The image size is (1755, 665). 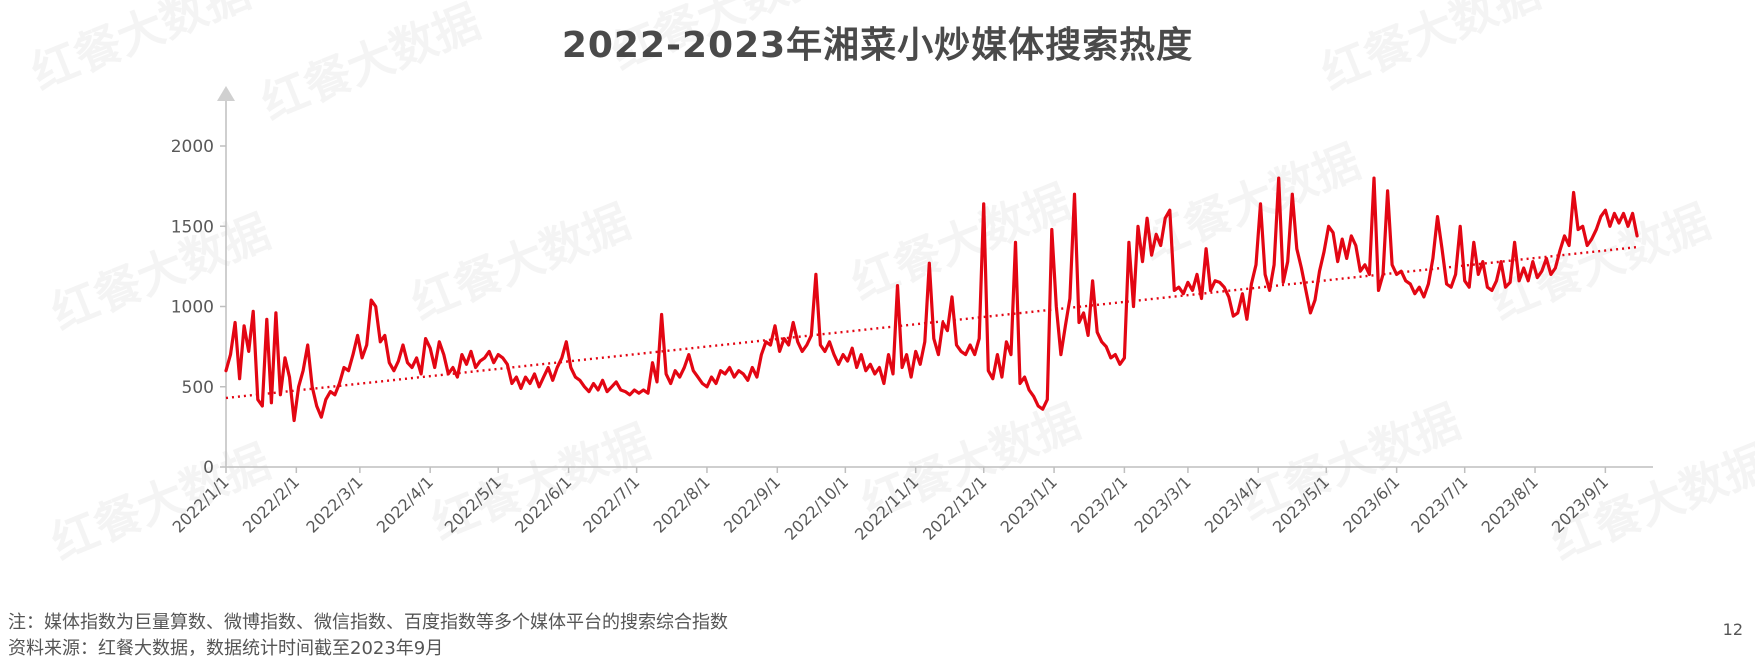 I want to click on x-tick-label: 2023/1/1, so click(x=1029, y=504).